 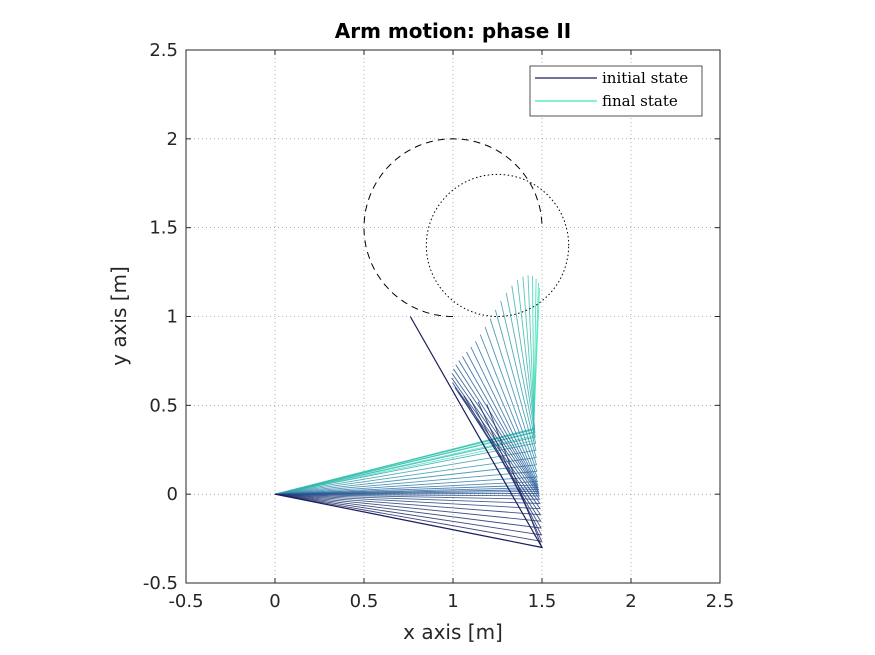 What do you see at coordinates (640, 101) in the screenshot?
I see `legend-label-final: final state` at bounding box center [640, 101].